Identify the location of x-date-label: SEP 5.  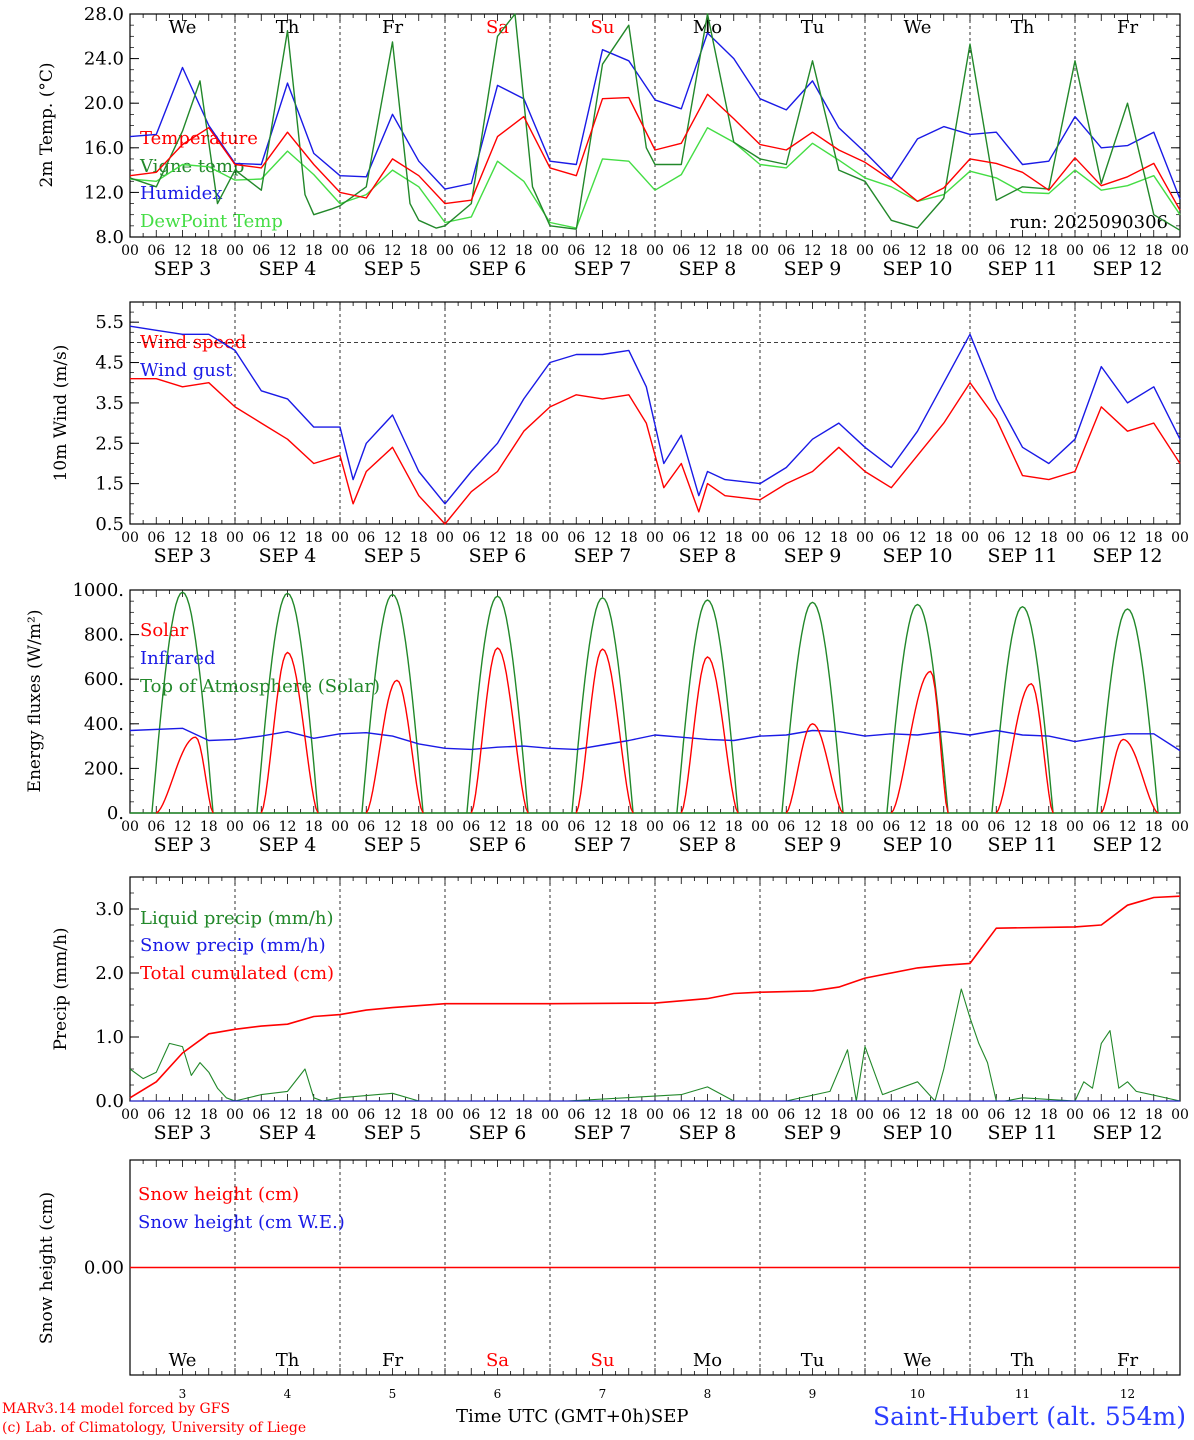
(393, 845).